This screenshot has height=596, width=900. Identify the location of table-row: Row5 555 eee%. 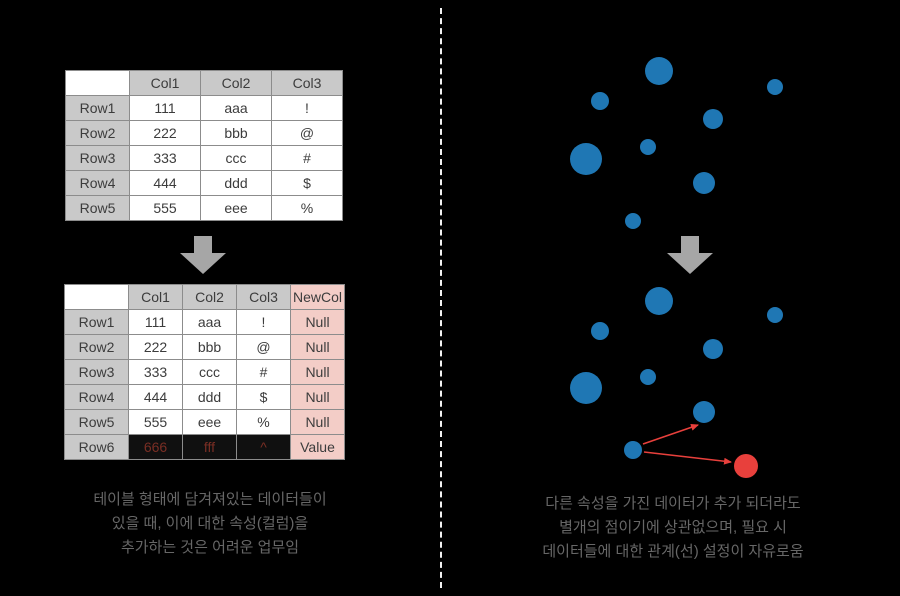
(204, 208).